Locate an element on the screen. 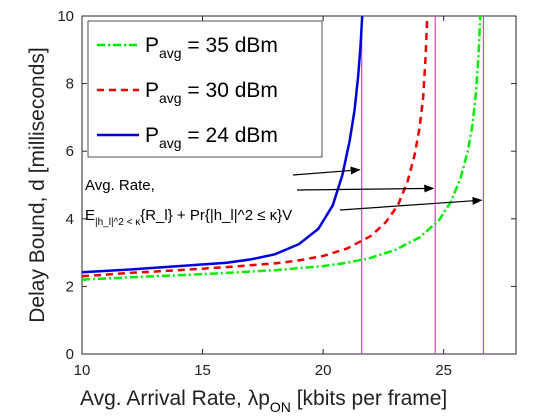 The image size is (560, 420). x-axis-label-main: Avg. Arrival Rate, is located at coordinates (164, 398).